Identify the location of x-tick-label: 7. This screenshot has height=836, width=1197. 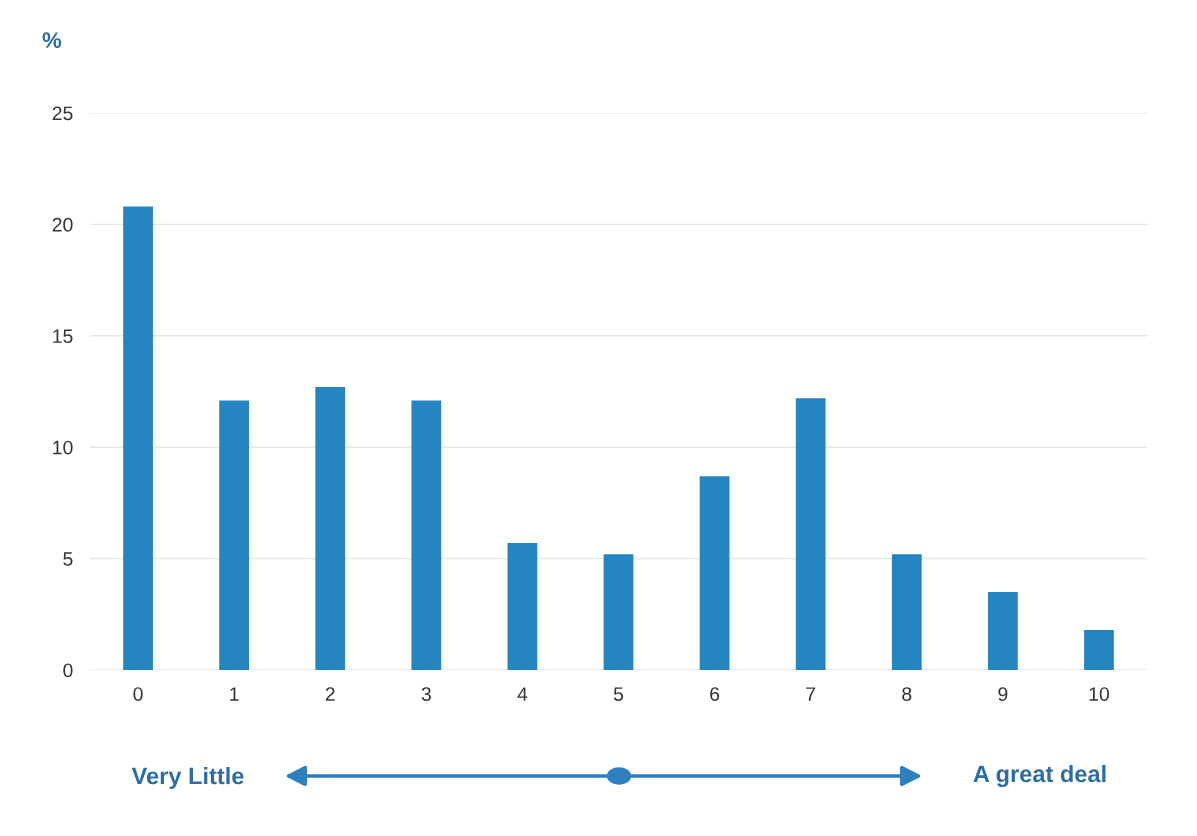
(811, 694).